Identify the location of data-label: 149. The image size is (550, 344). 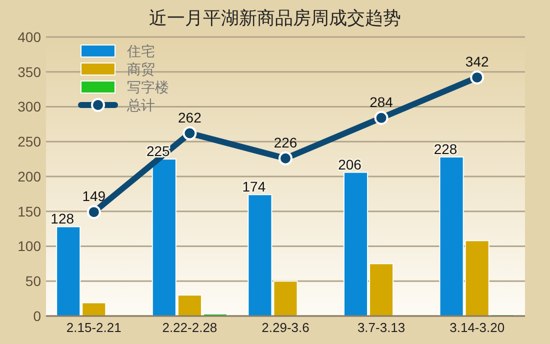
(94, 196).